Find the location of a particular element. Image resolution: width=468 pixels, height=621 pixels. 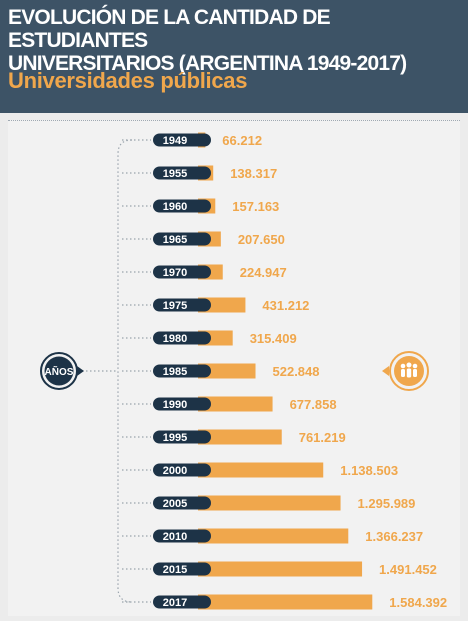

year-label: 1970 is located at coordinates (175, 273).